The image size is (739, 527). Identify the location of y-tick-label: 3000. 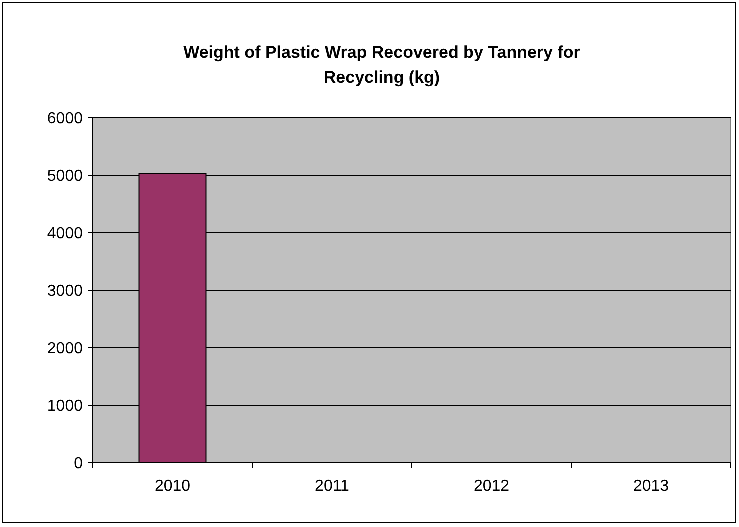
(65, 291).